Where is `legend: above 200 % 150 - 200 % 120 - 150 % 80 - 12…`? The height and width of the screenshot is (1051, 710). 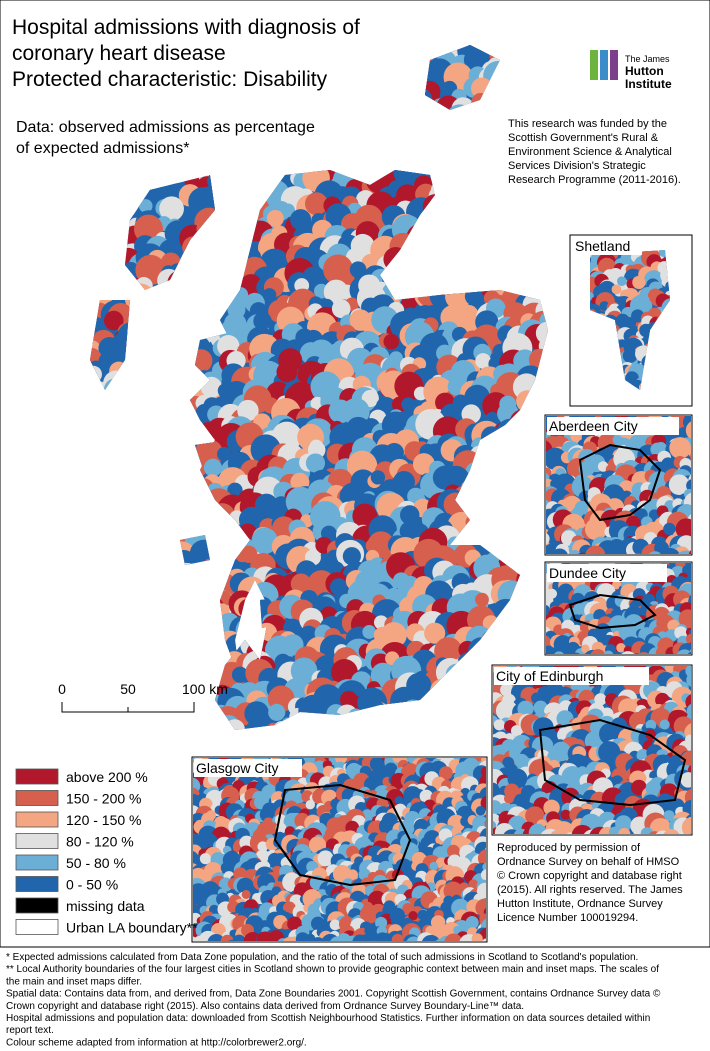
legend: above 200 % 150 - 200 % 120 - 150 % 80 - 12… is located at coordinates (106, 852).